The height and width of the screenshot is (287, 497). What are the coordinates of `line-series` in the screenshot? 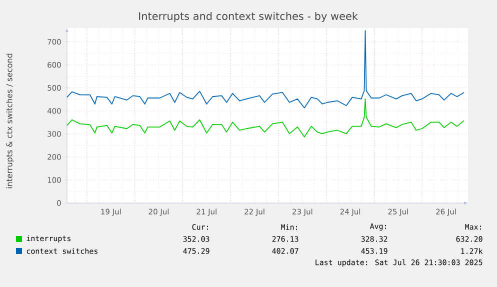 It's located at (265, 118).